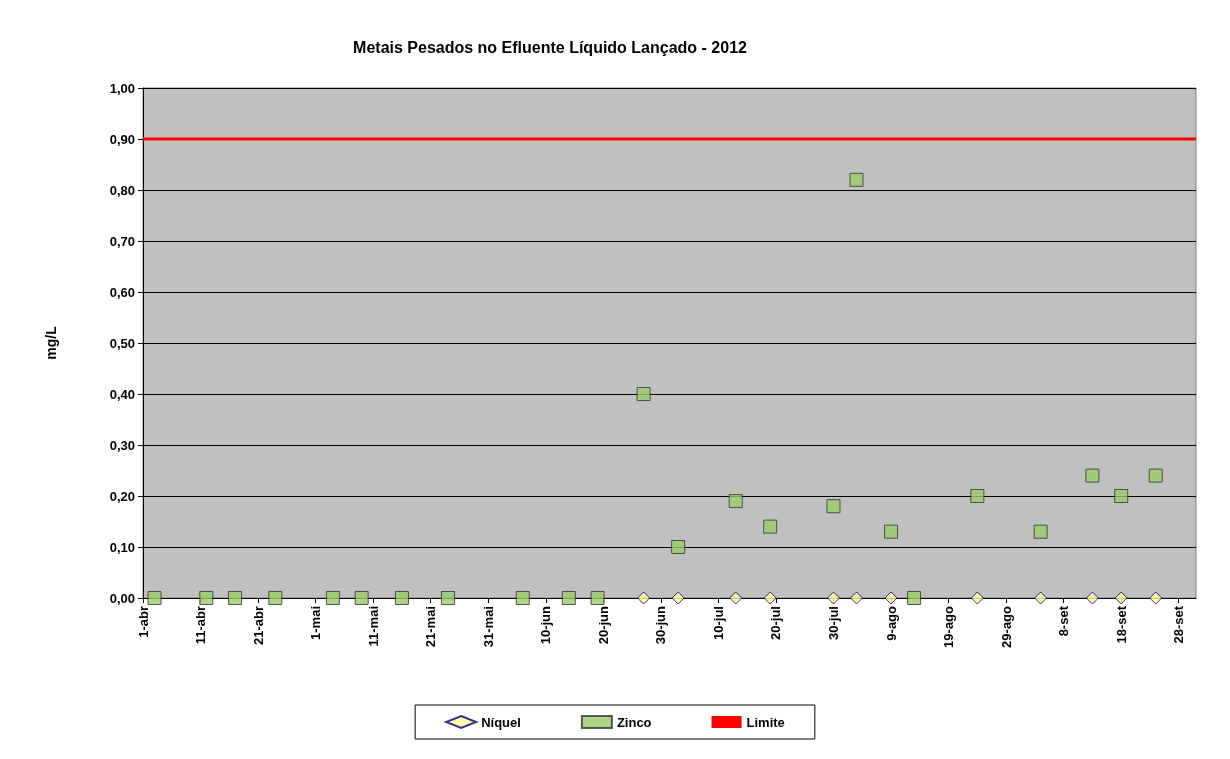 The width and height of the screenshot is (1230, 759). What do you see at coordinates (258, 626) in the screenshot?
I see `x-tick-label: 21-abr` at bounding box center [258, 626].